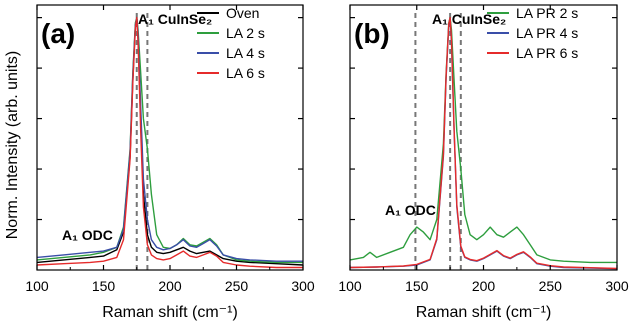 The image size is (634, 325). I want to click on legend-label: LA 4 s, so click(245, 53).